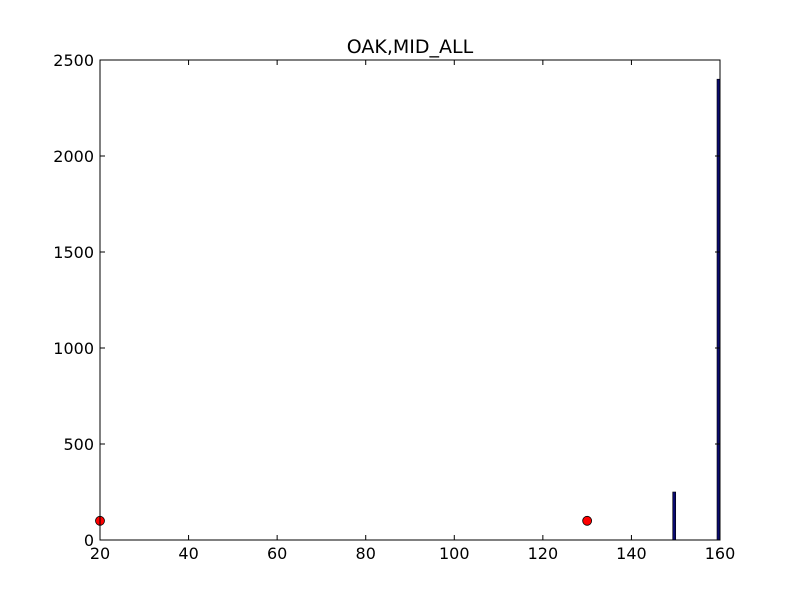 This screenshot has width=800, height=600. Describe the element at coordinates (720, 553) in the screenshot. I see `x-tick-label: 160` at that location.